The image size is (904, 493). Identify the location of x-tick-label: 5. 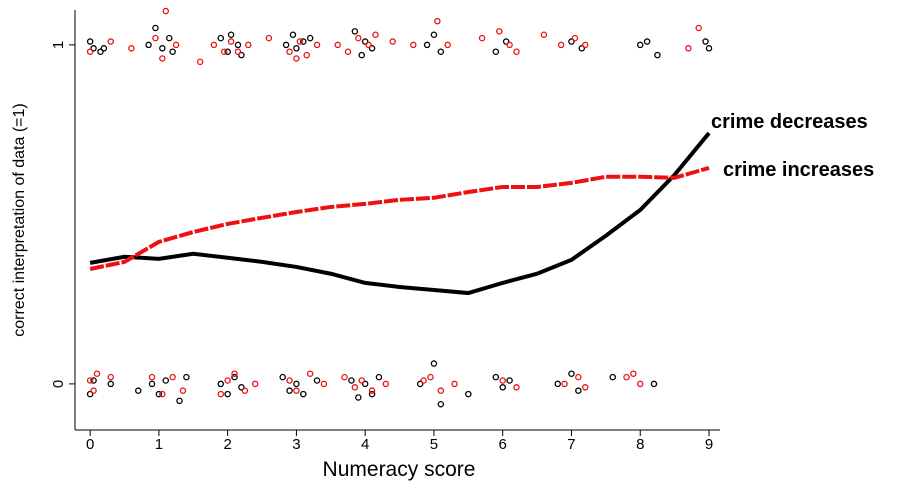
(434, 444).